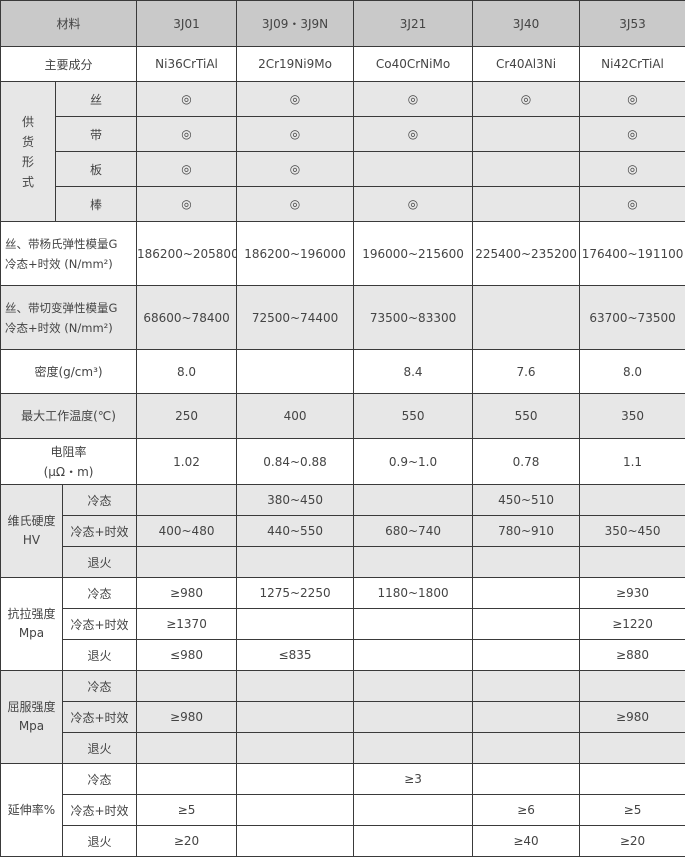  I want to click on value-cell: Ni42CrTiAl, so click(632, 64).